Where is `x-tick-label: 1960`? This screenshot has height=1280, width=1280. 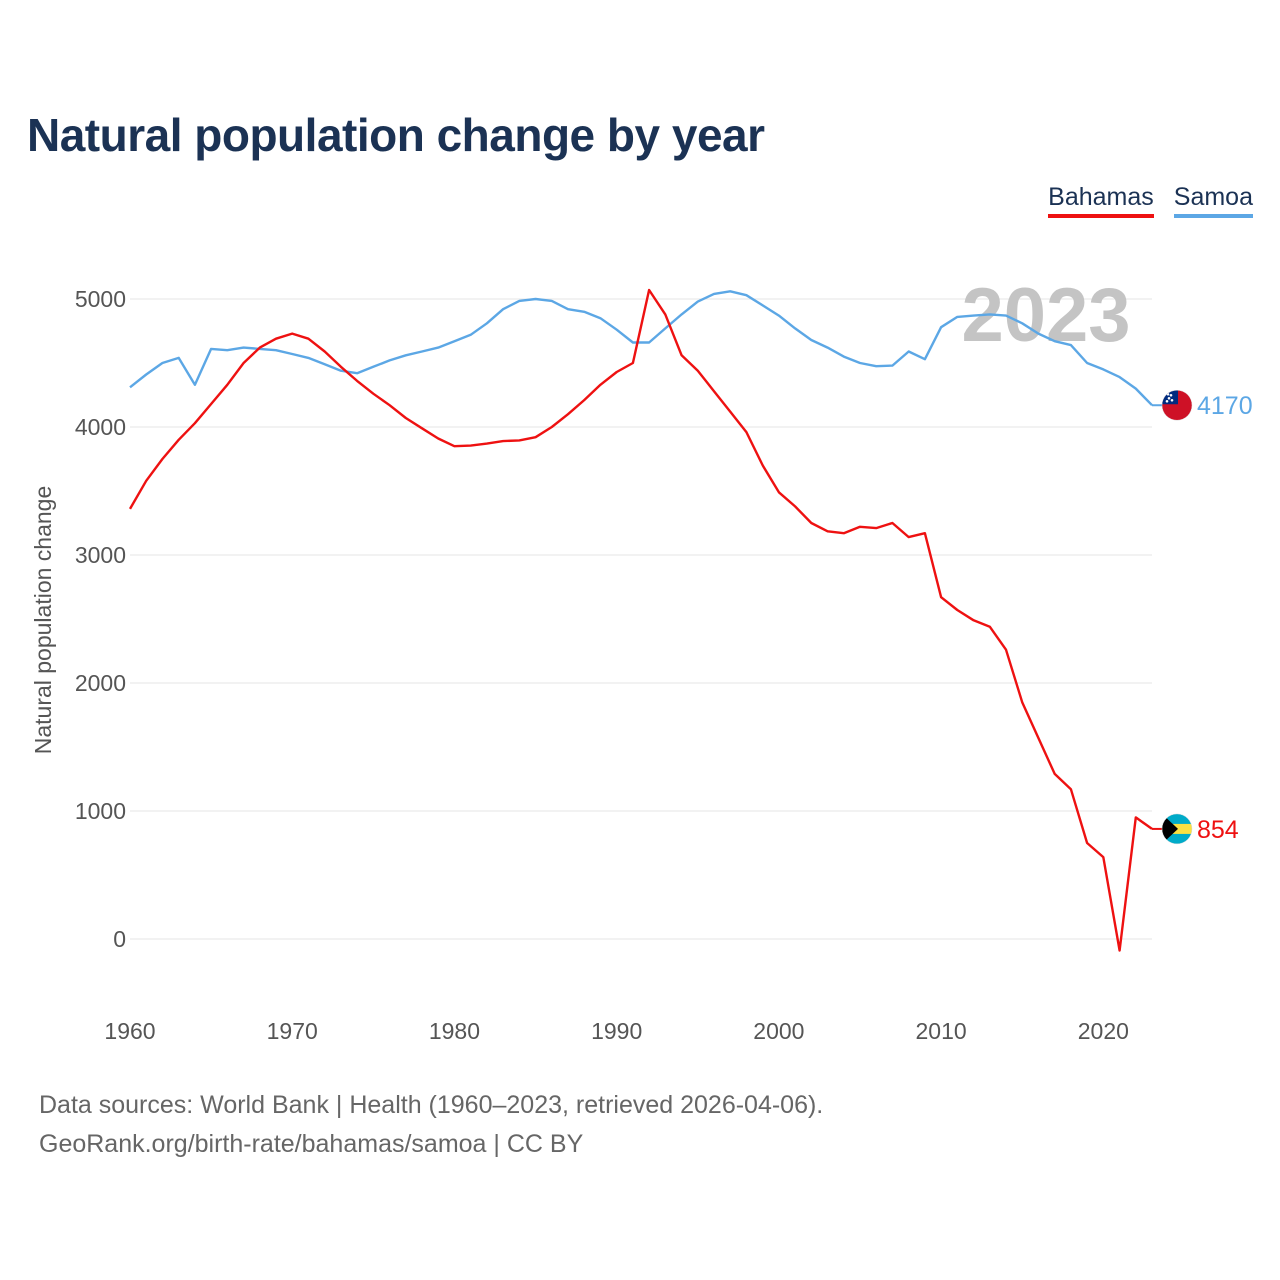
x-tick-label: 1960 is located at coordinates (129, 1031).